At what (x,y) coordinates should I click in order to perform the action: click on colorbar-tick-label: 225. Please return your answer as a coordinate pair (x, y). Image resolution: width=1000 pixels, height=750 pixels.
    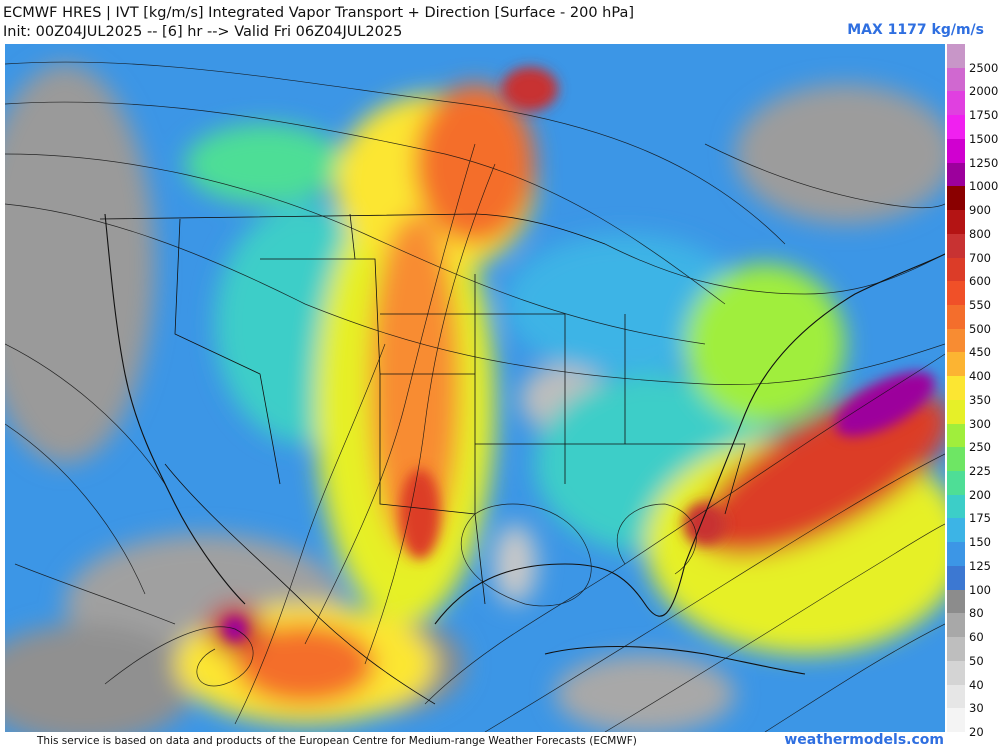
    Looking at the image, I should click on (980, 471).